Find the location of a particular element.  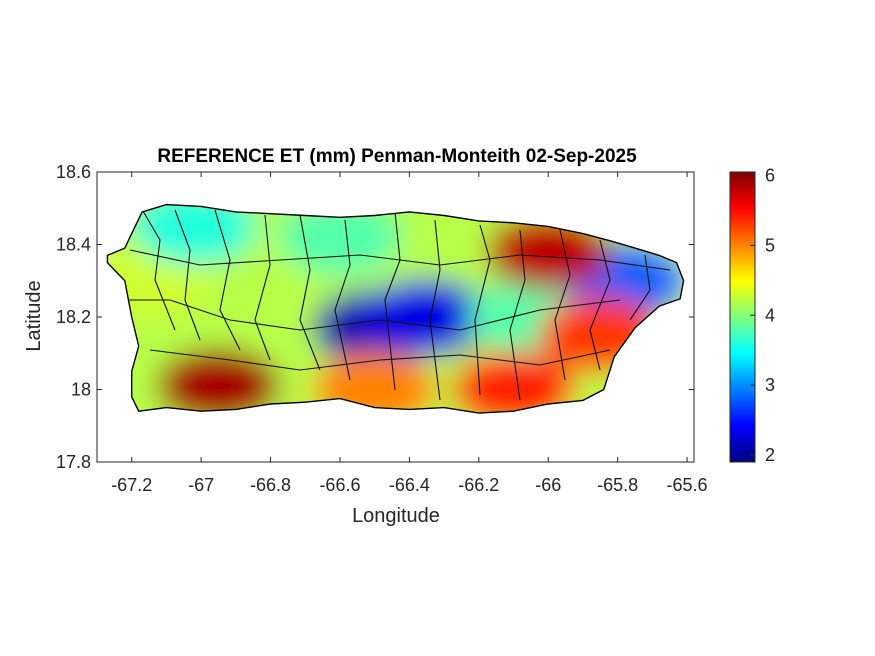

colorbar-ticks: 2 3 4 5 6 is located at coordinates (762, 315).